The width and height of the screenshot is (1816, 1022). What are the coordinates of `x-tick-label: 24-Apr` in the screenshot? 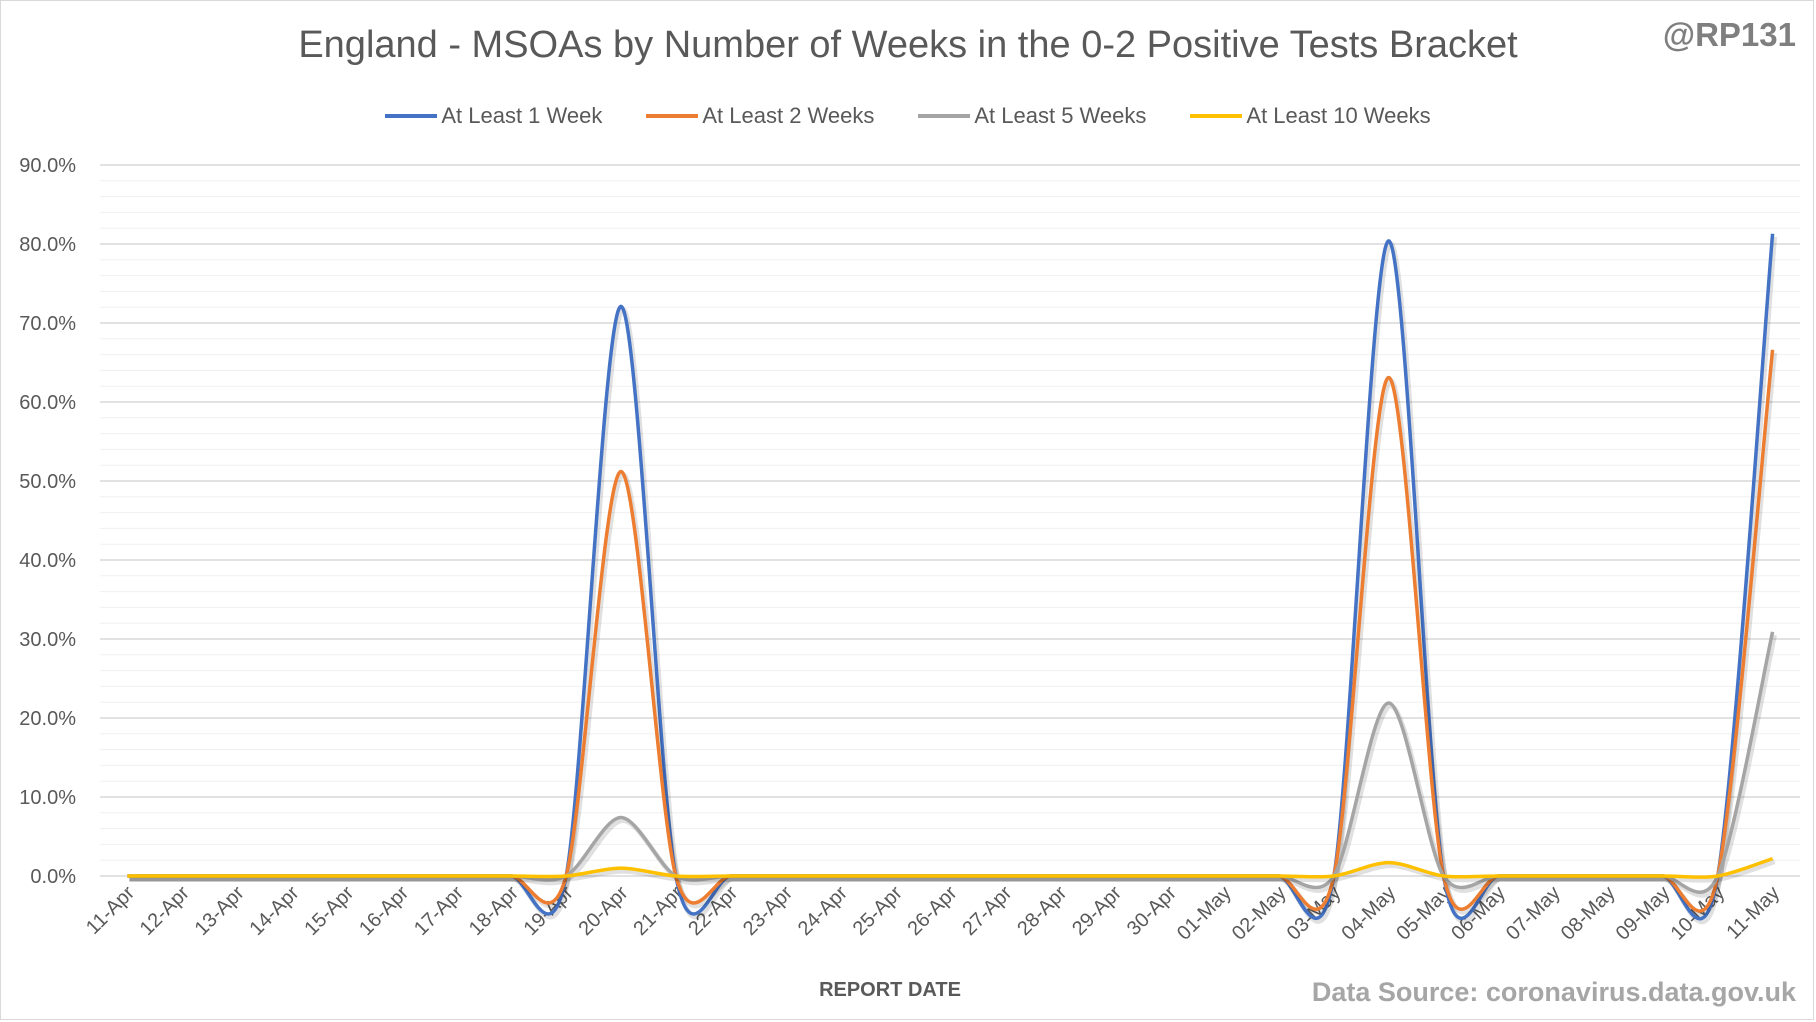 It's located at (823, 911).